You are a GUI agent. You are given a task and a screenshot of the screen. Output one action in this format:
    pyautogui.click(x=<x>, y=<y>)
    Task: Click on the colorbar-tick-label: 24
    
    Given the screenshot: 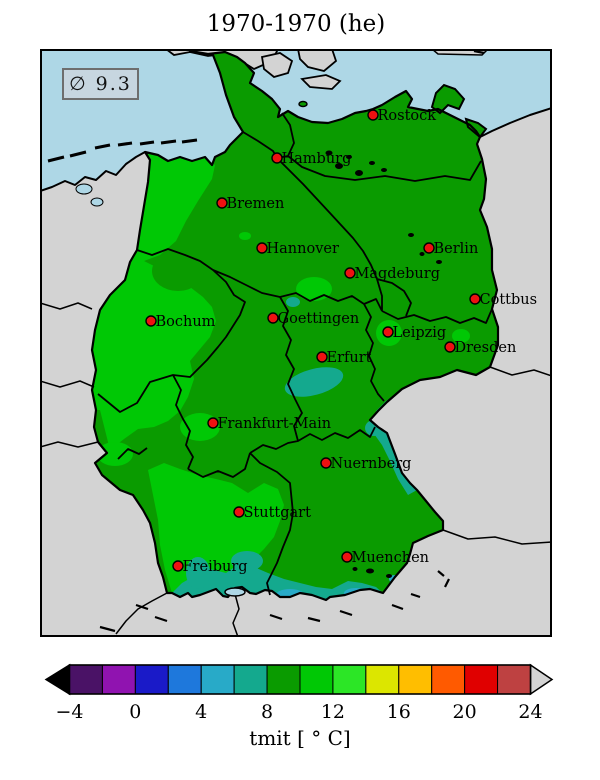 What is the action you would take?
    pyautogui.click(x=530, y=712)
    